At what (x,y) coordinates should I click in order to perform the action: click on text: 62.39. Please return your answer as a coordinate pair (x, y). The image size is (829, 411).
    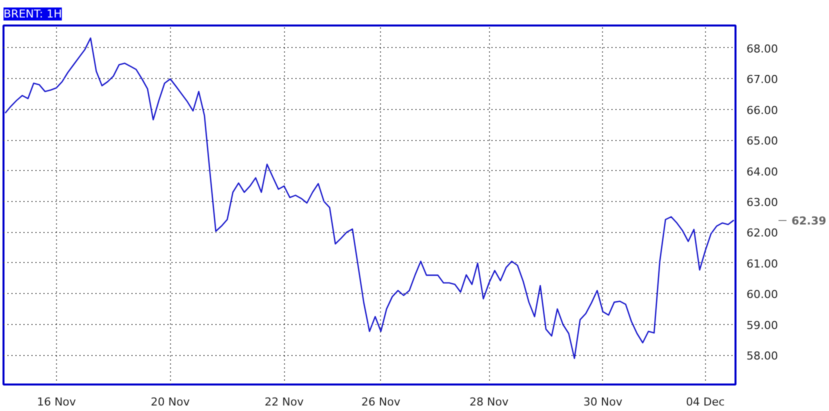
    Looking at the image, I should click on (809, 221).